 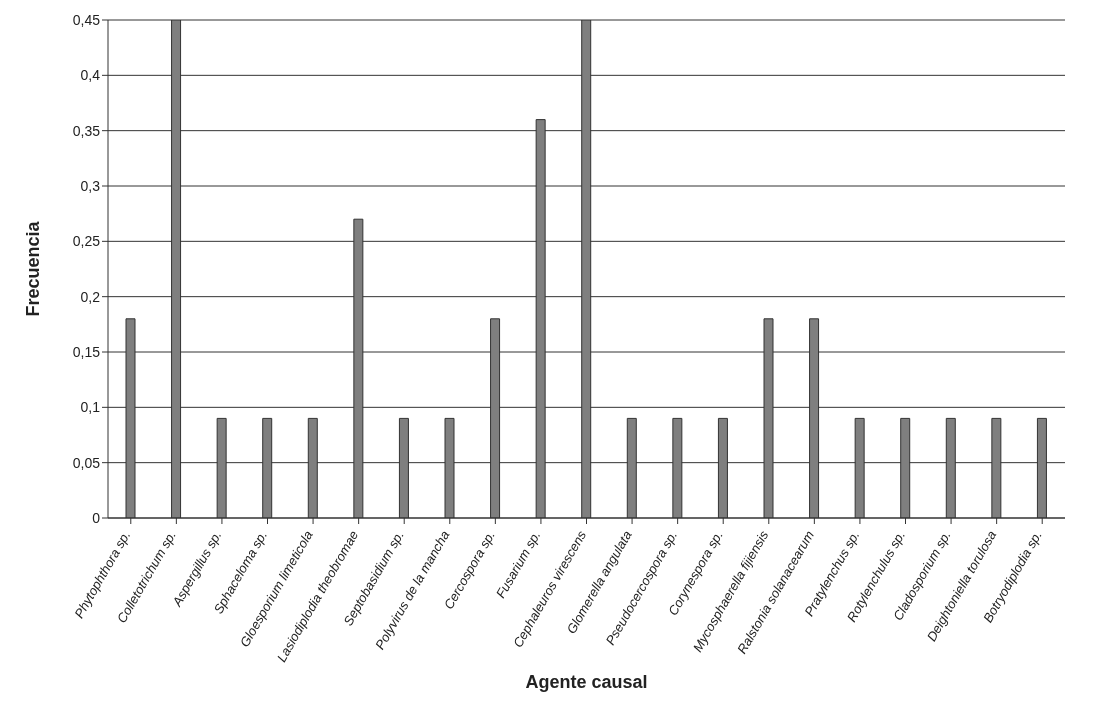 I want to click on y-tick-label: 0,2, so click(x=90, y=296).